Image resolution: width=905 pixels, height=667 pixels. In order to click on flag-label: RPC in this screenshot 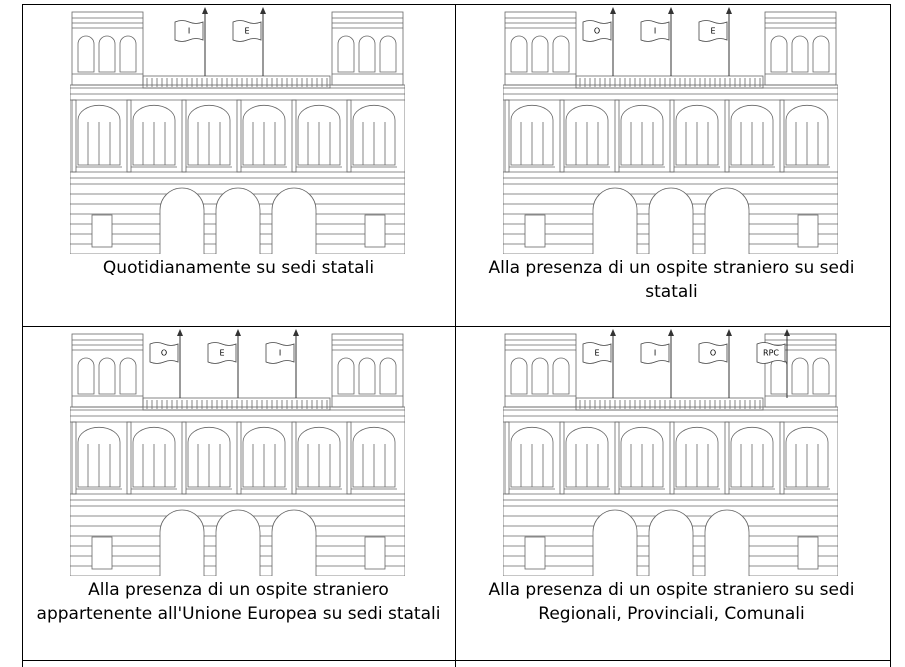, I will do `click(771, 353)`.